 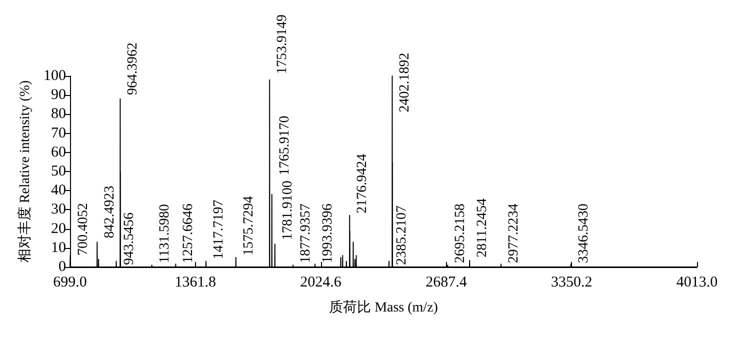 I want to click on annotation: 964.3962, so click(x=133, y=69).